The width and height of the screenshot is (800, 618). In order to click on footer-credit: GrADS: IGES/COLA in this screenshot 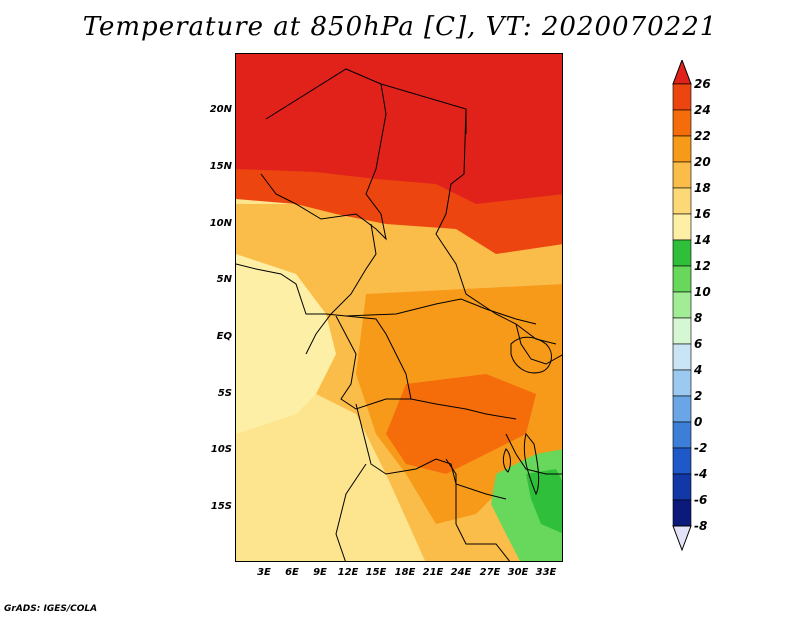, I will do `click(51, 609)`.